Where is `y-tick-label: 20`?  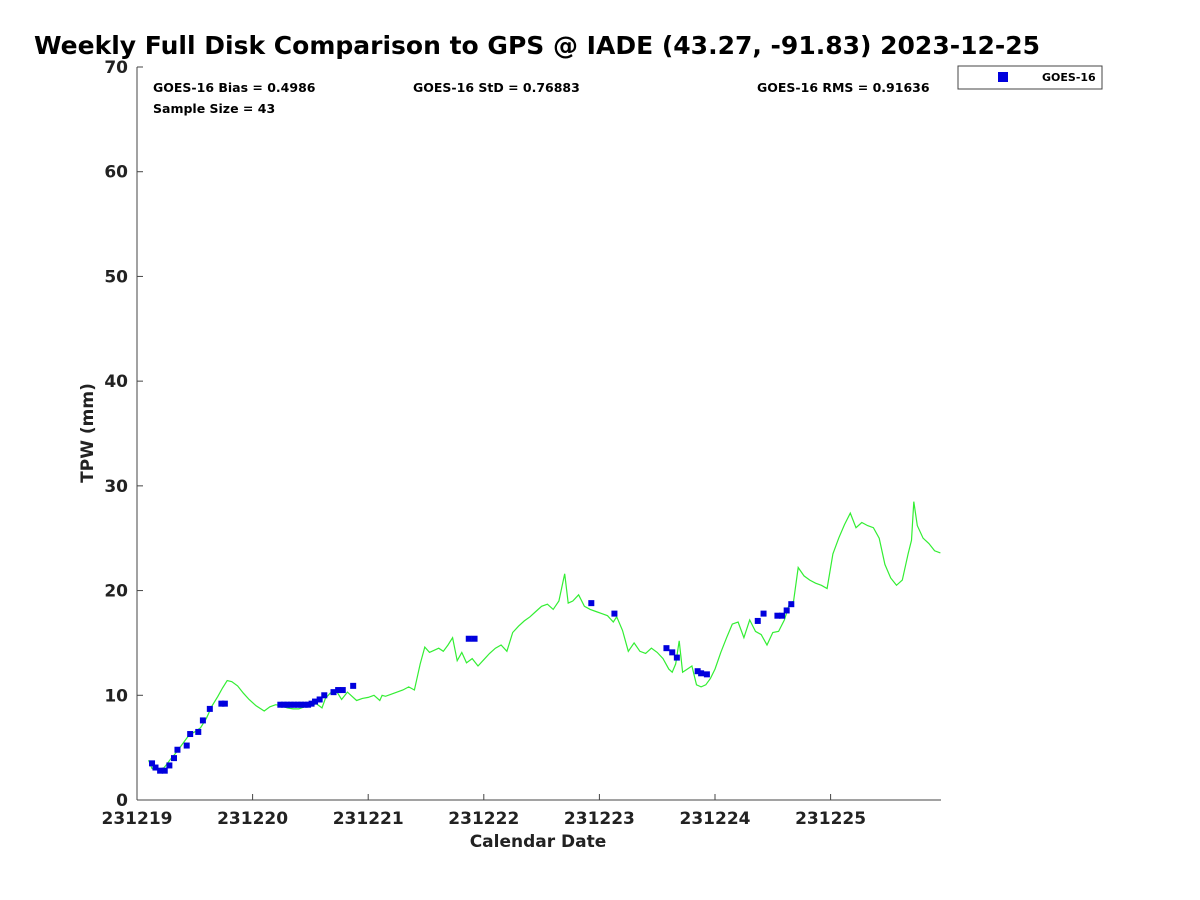 y-tick-label: 20 is located at coordinates (116, 592).